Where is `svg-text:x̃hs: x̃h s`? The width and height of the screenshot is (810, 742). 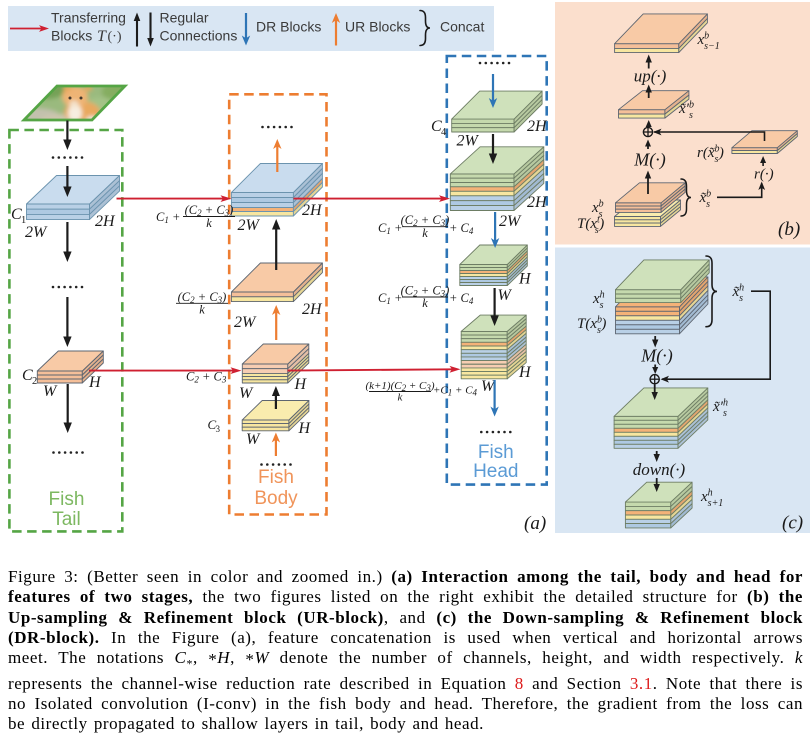 svg-text:x̃hs: x̃h s is located at coordinates (738, 294).